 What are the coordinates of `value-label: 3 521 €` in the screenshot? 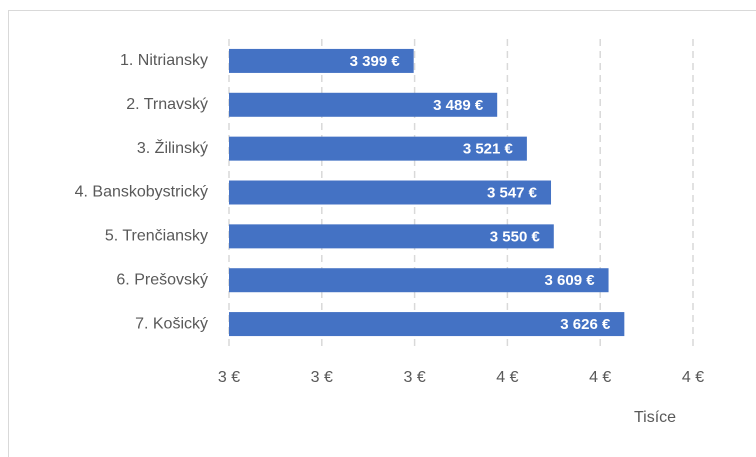 It's located at (488, 149).